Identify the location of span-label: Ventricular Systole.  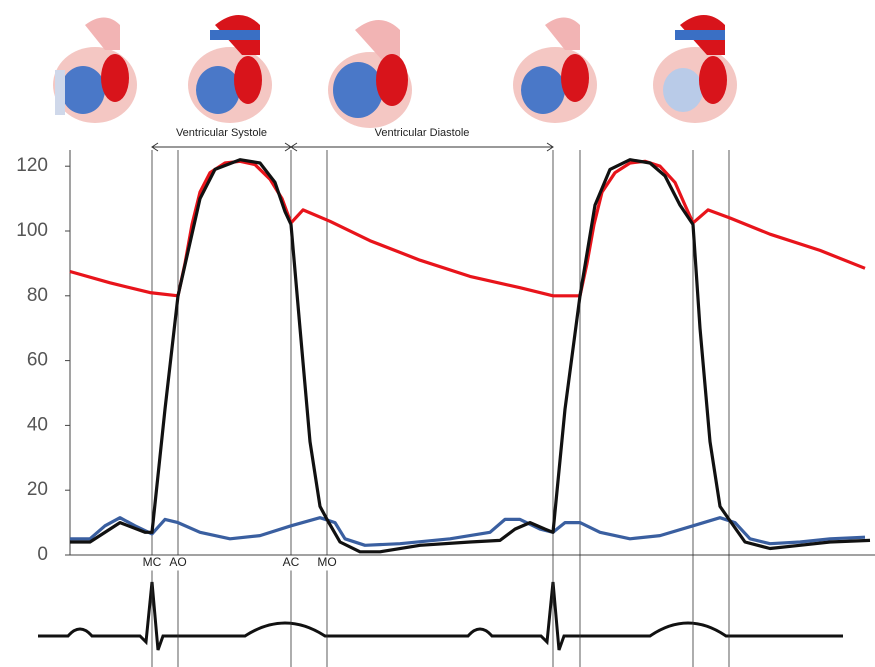
(221, 133).